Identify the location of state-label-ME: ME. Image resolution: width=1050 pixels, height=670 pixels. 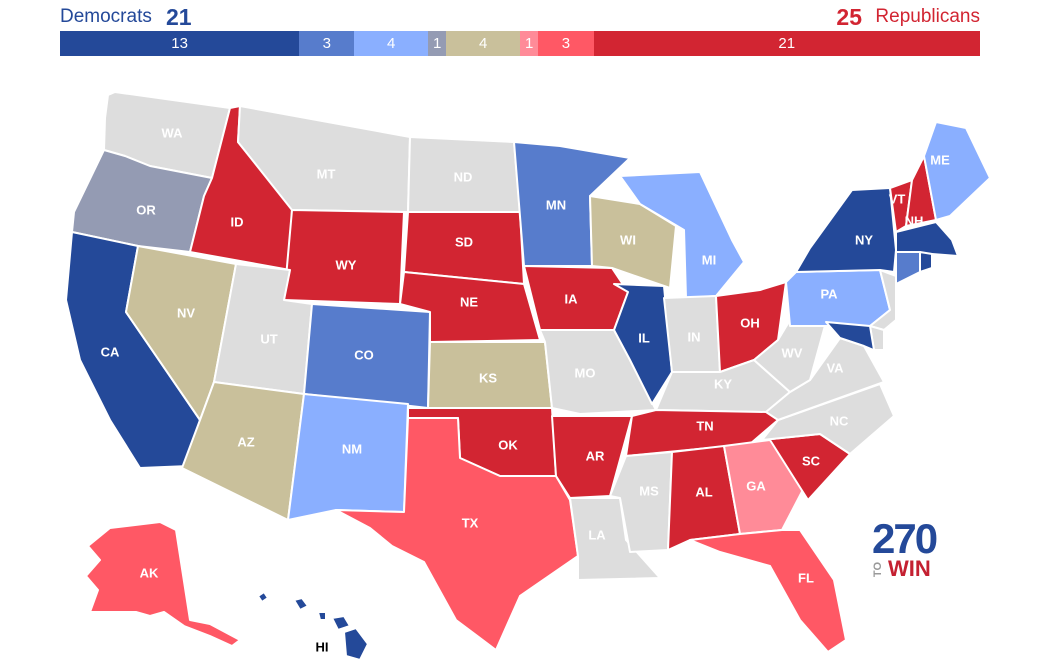
(940, 159).